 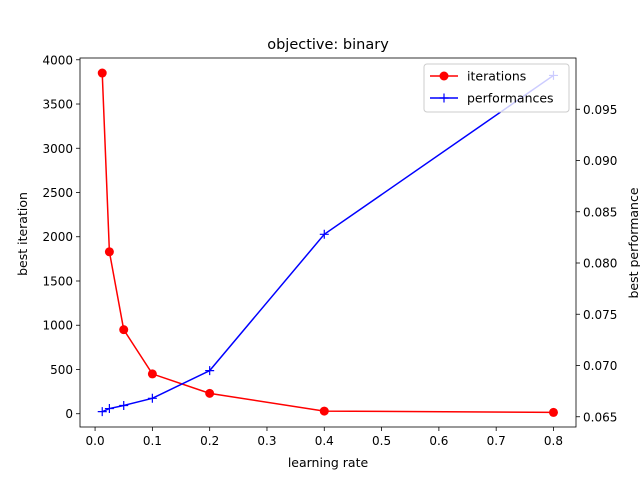 I want to click on legend-label-iterations: iterations, so click(x=496, y=76).